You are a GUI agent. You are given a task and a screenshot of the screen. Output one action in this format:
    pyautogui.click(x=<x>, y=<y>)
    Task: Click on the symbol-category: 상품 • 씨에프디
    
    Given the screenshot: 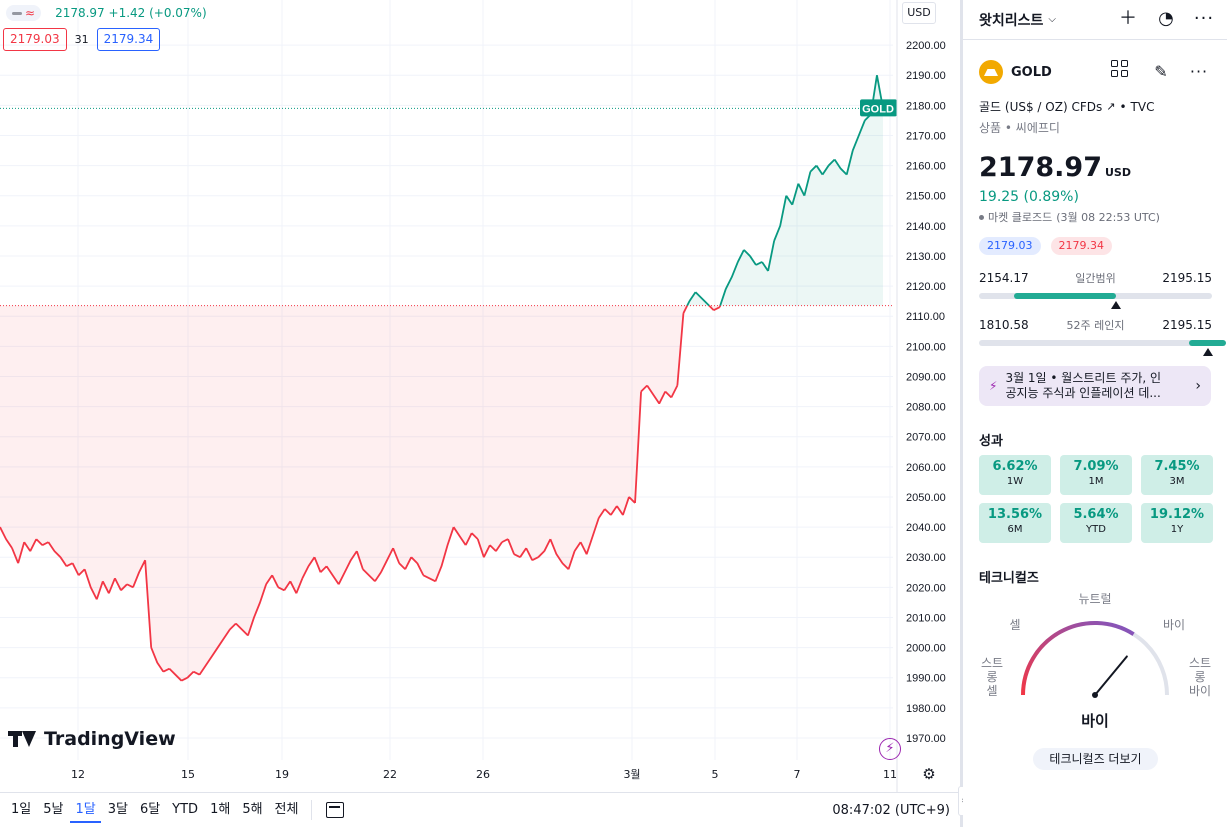 What is the action you would take?
    pyautogui.click(x=1019, y=128)
    